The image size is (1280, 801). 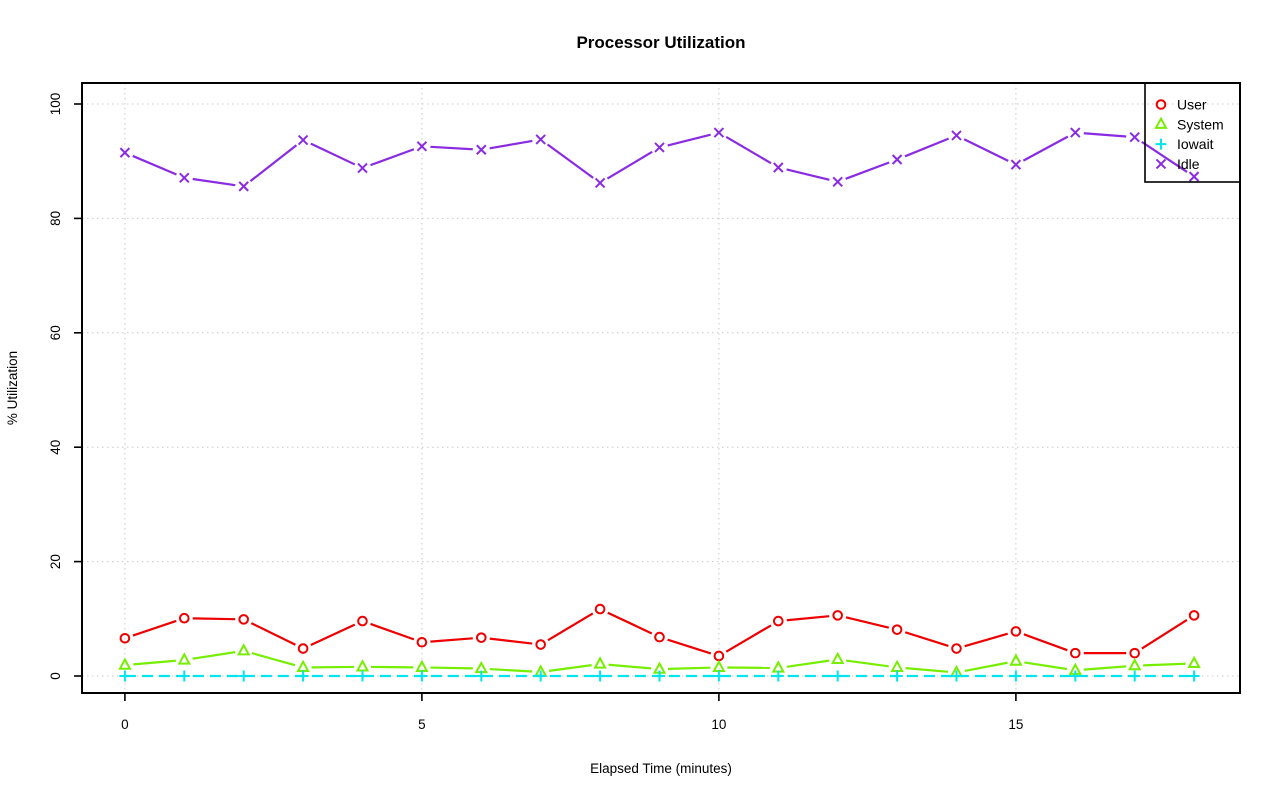 I want to click on legend-label-idle: Idle, so click(x=1188, y=164).